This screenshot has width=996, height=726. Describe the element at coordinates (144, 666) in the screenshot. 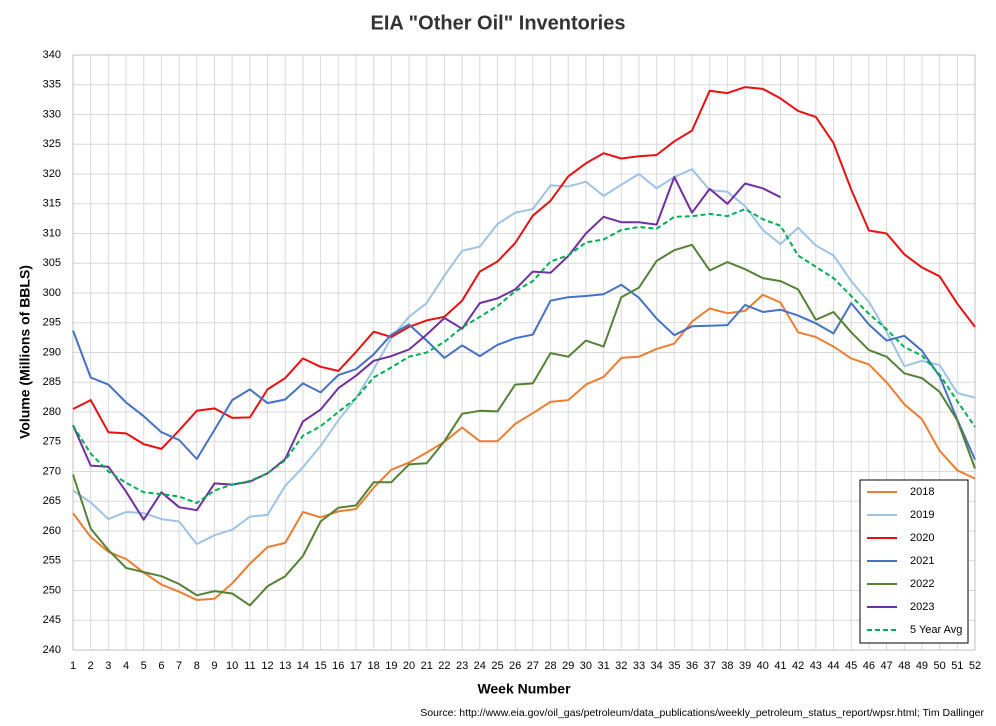

I see `x-tick-label: 5` at that location.